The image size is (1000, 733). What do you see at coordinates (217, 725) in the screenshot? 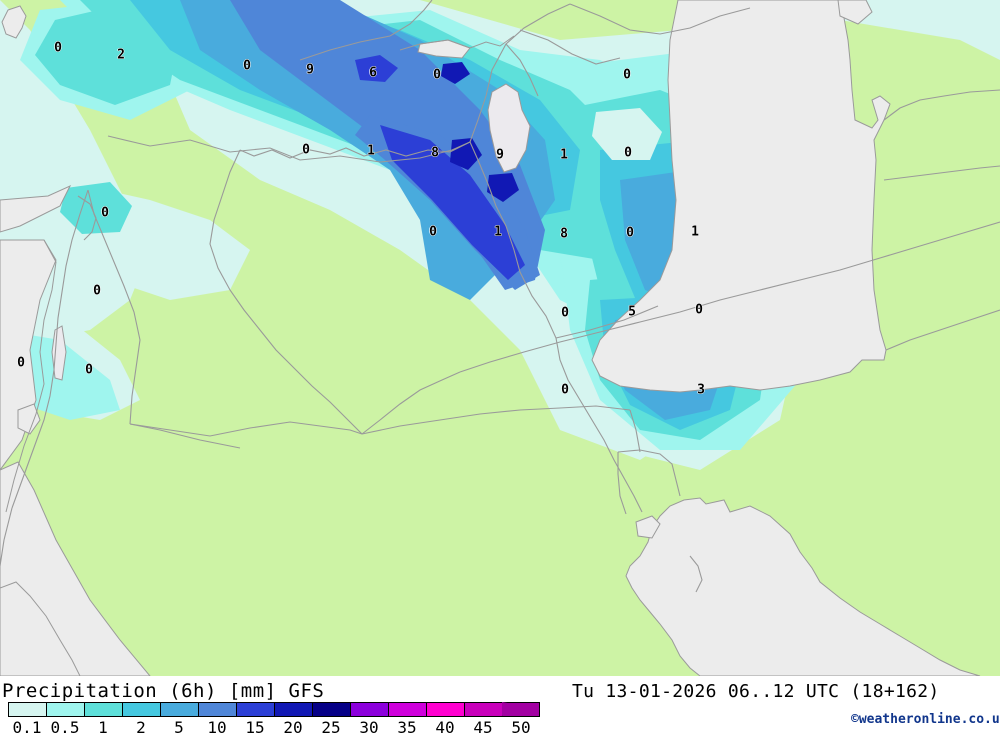
I see `color-scale-tick-label: 10` at bounding box center [217, 725].